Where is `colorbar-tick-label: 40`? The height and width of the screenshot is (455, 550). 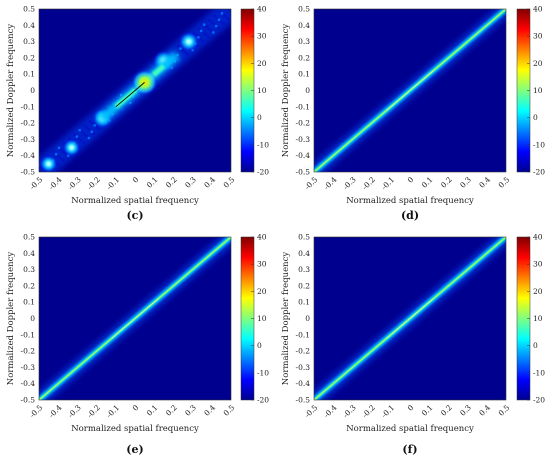 colorbar-tick-label: 40 is located at coordinates (262, 9).